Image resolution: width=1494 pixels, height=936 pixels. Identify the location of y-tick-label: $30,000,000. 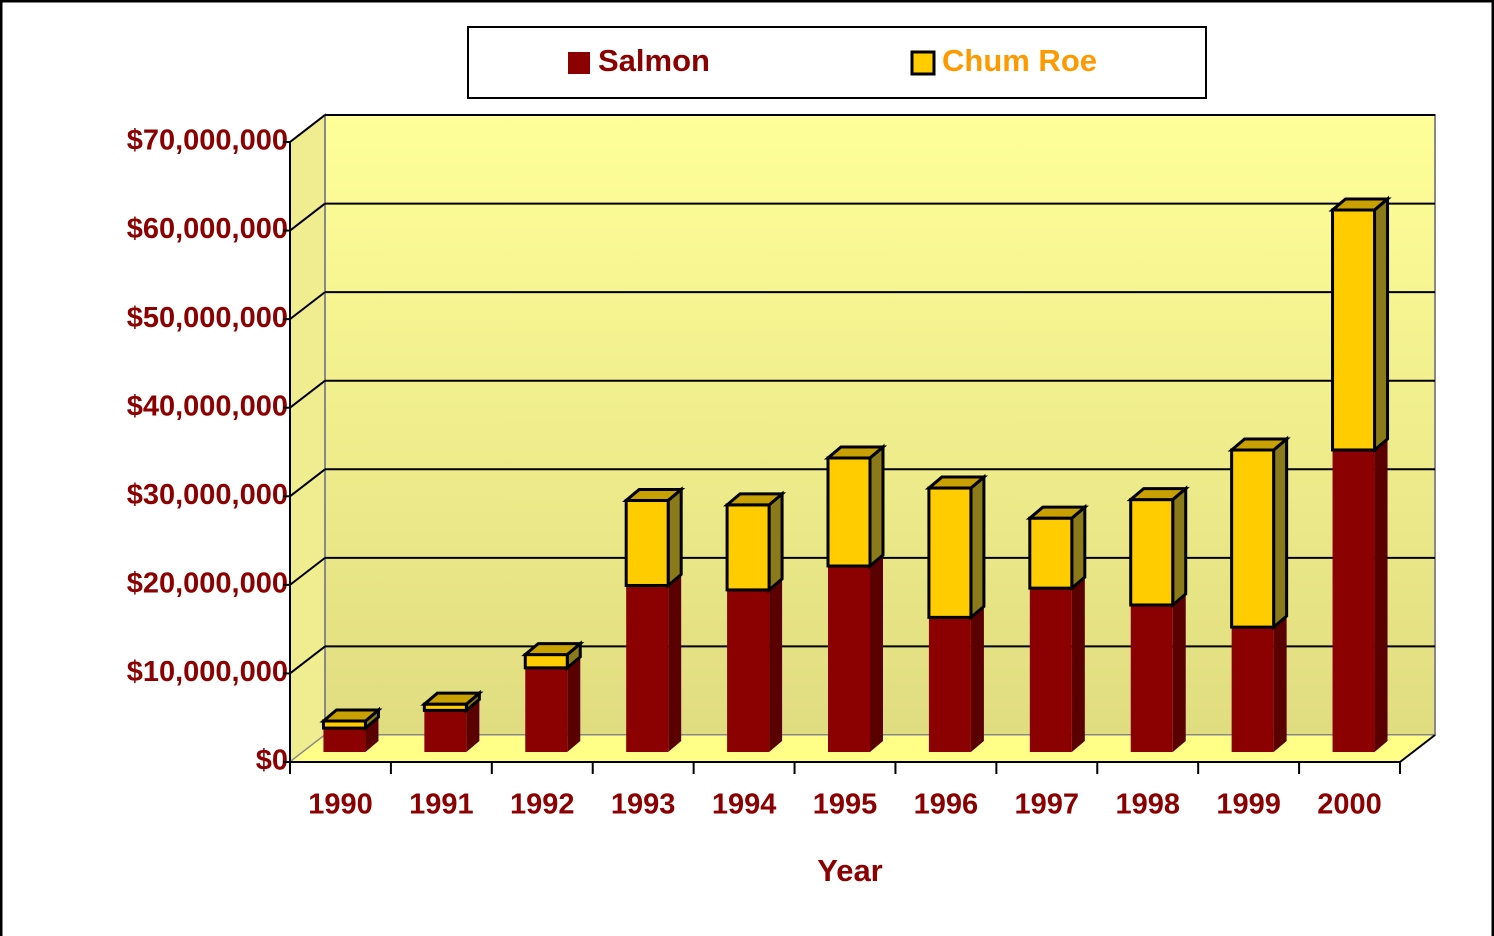
(207, 495).